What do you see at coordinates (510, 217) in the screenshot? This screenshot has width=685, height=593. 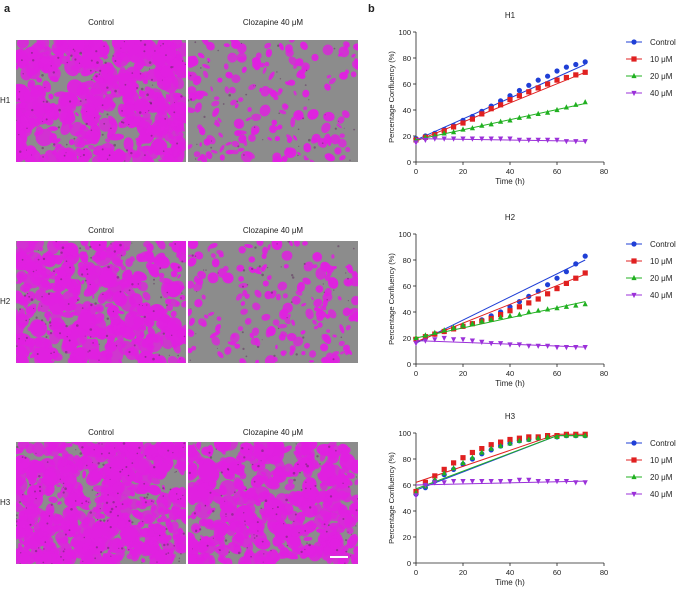 I see `chart-title: H2` at bounding box center [510, 217].